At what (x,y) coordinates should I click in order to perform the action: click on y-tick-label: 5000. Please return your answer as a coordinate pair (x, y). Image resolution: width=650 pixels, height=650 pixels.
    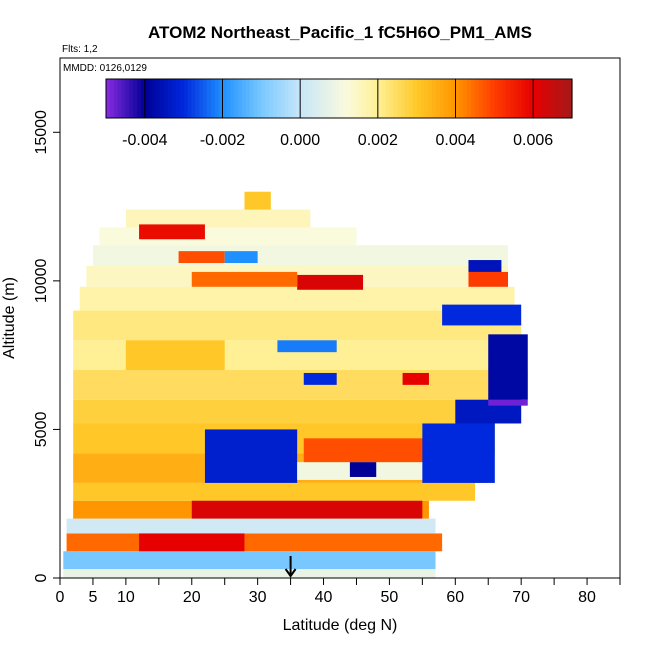
    Looking at the image, I should click on (41, 430).